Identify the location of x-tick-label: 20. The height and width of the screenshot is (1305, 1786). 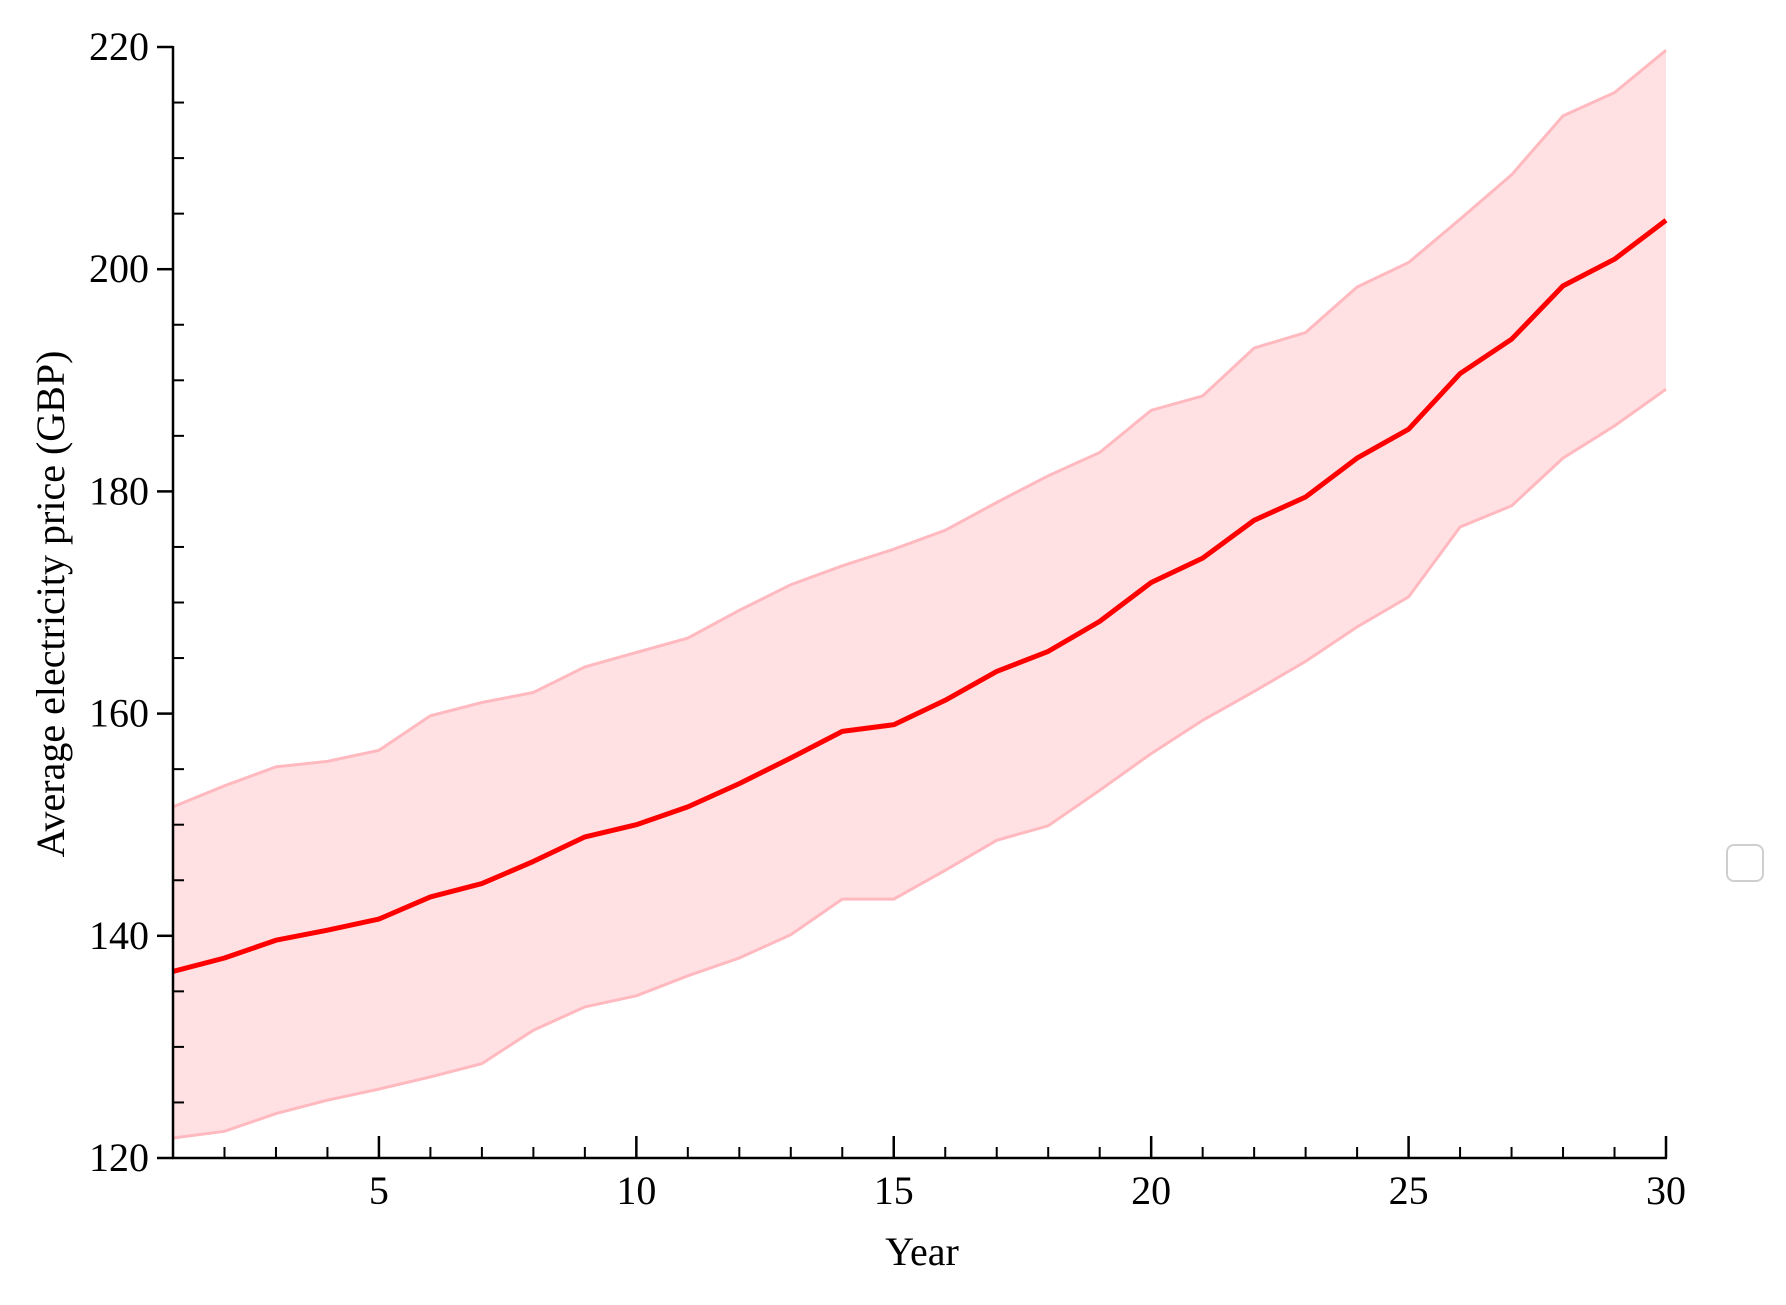
(1151, 1190).